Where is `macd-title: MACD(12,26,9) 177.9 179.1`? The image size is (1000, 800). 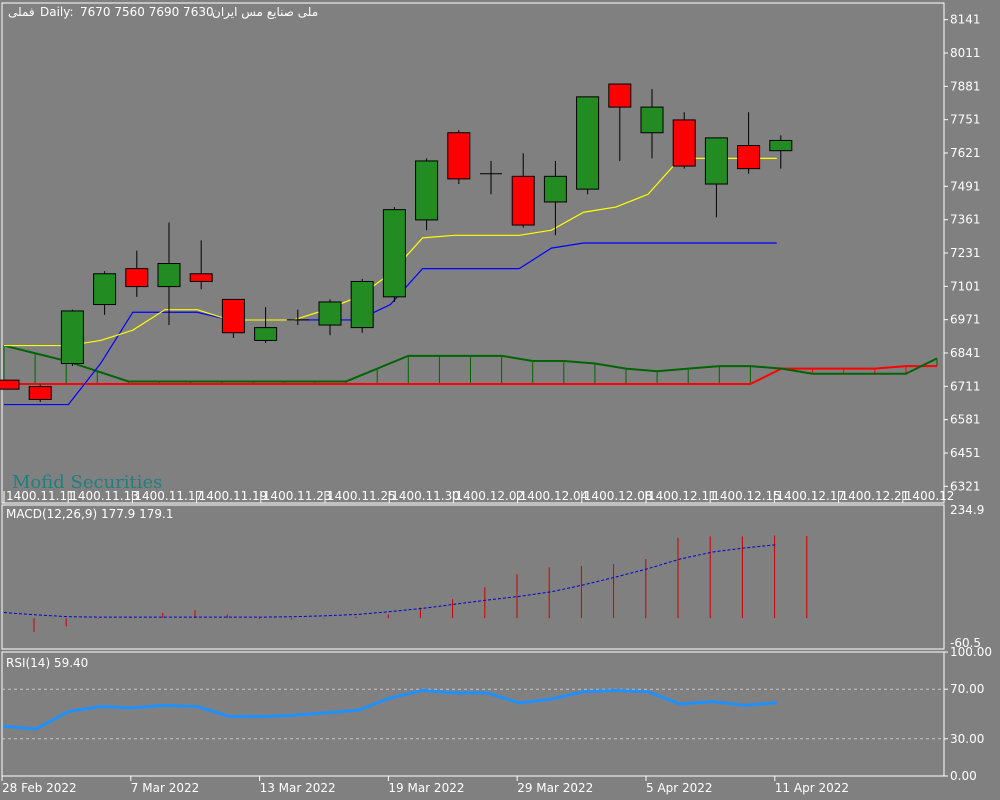 macd-title: MACD(12,26,9) 177.9 179.1 is located at coordinates (89, 514).